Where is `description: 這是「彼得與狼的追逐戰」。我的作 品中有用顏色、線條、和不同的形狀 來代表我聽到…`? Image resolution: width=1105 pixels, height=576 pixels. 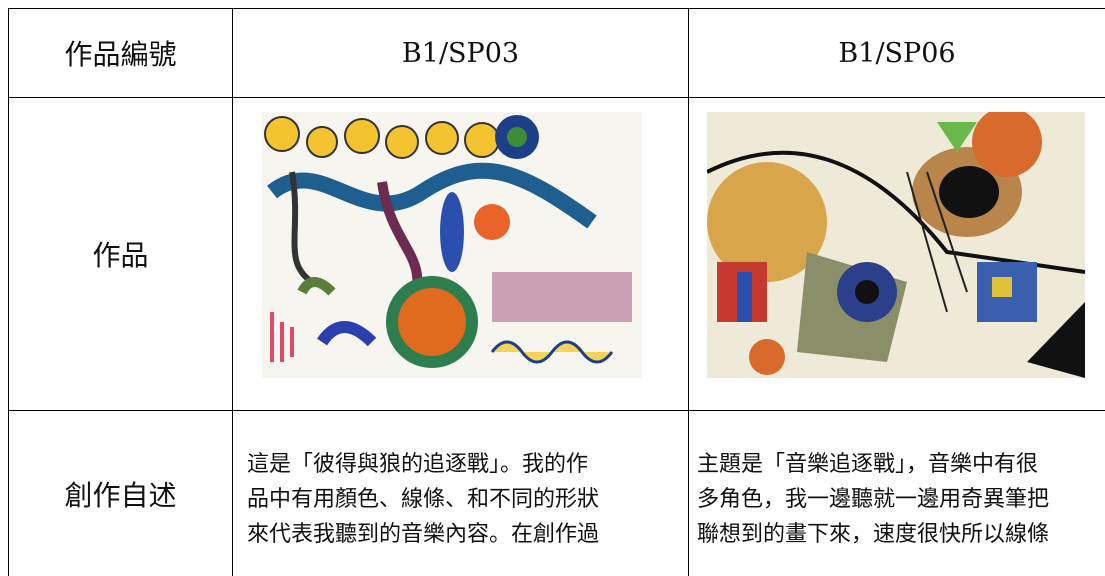 description: 這是「彼得與狼的追逐戰」。我的作 品中有用顏色、線條、和不同的形狀 來代表我聽到… is located at coordinates (423, 499).